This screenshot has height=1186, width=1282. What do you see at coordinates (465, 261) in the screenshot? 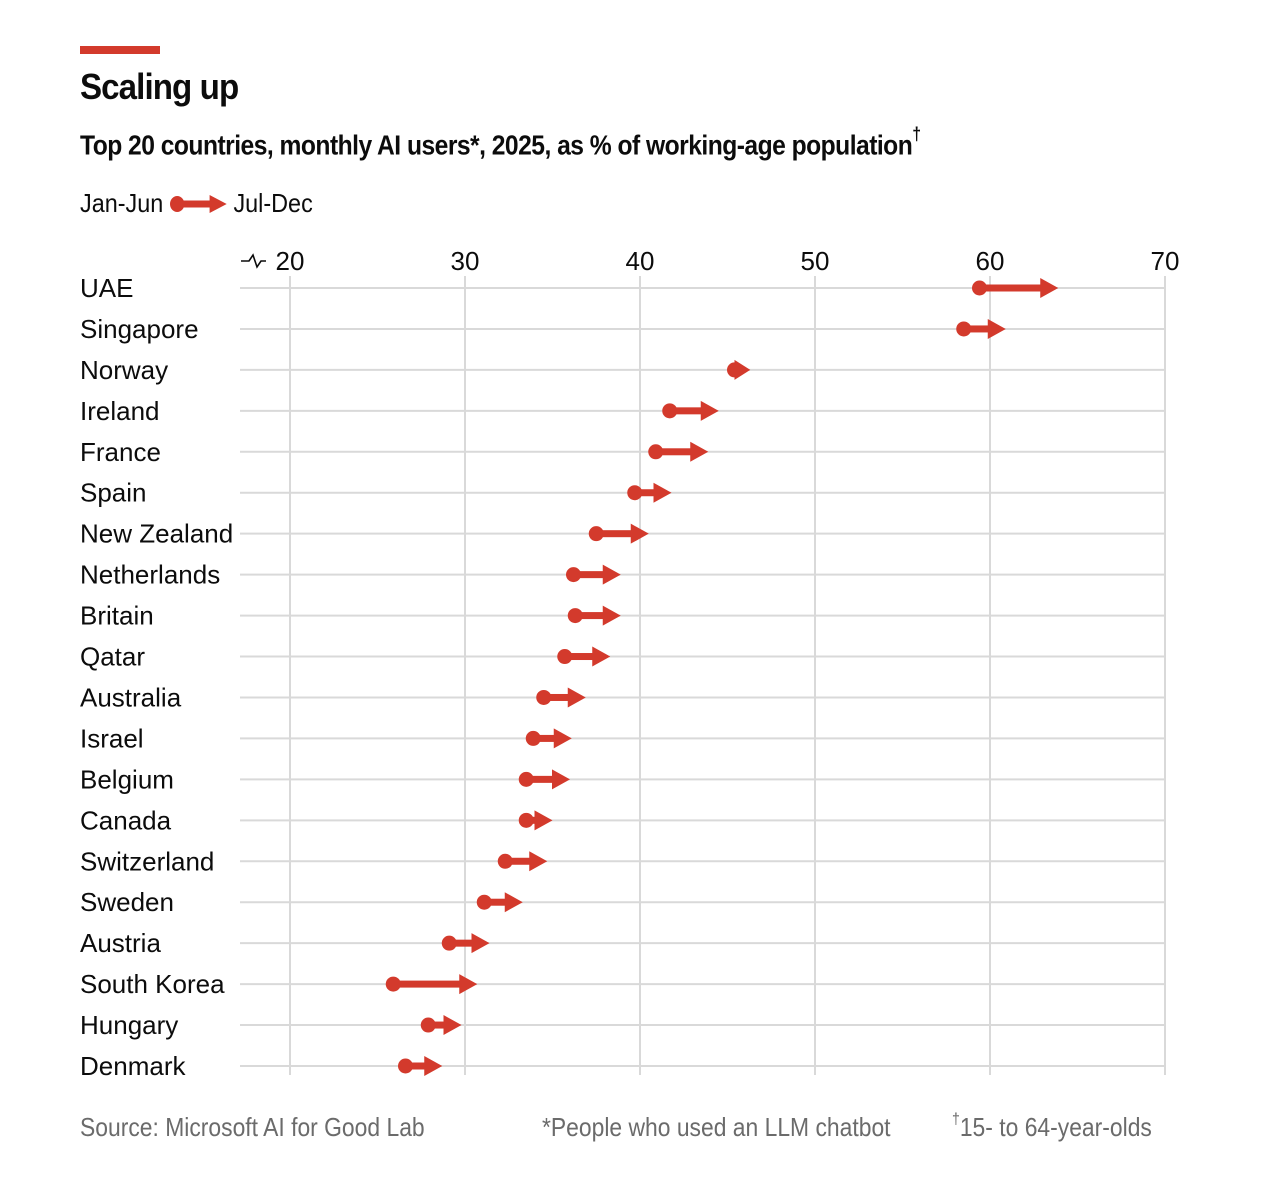
I see `x-tick-label: 30` at bounding box center [465, 261].